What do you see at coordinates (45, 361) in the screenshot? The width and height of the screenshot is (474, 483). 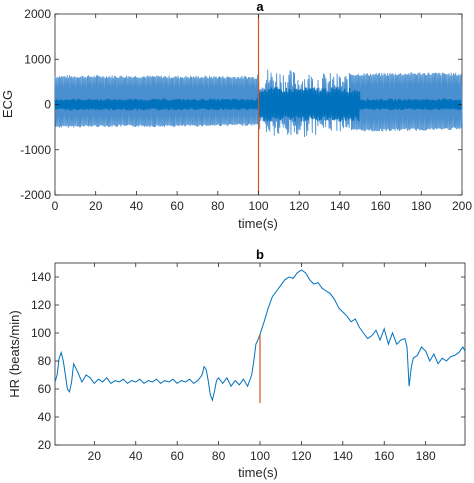 I see `y-tick-label: 80` at bounding box center [45, 361].